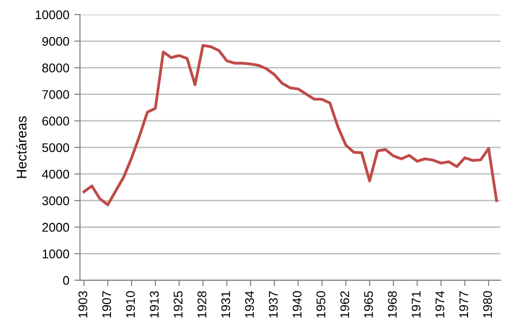 This screenshot has width=516, height=324. What do you see at coordinates (56, 253) in the screenshot?
I see `y-tick-label: 1000` at bounding box center [56, 253].